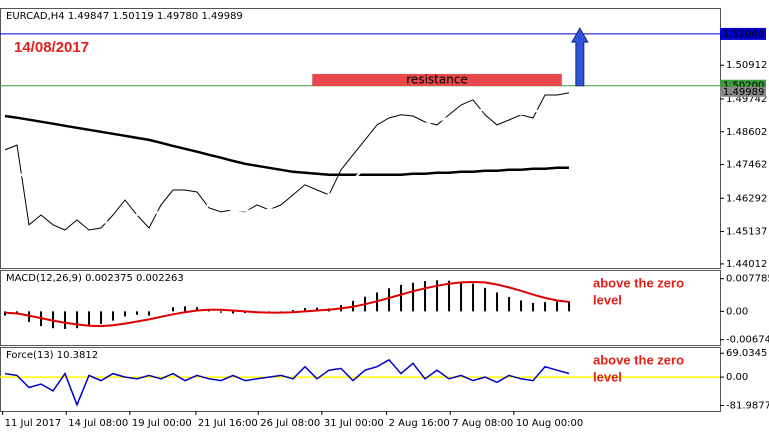 This screenshot has width=769, height=434. I want to click on x-tick-label: 2 Aug 16:00, so click(419, 423).